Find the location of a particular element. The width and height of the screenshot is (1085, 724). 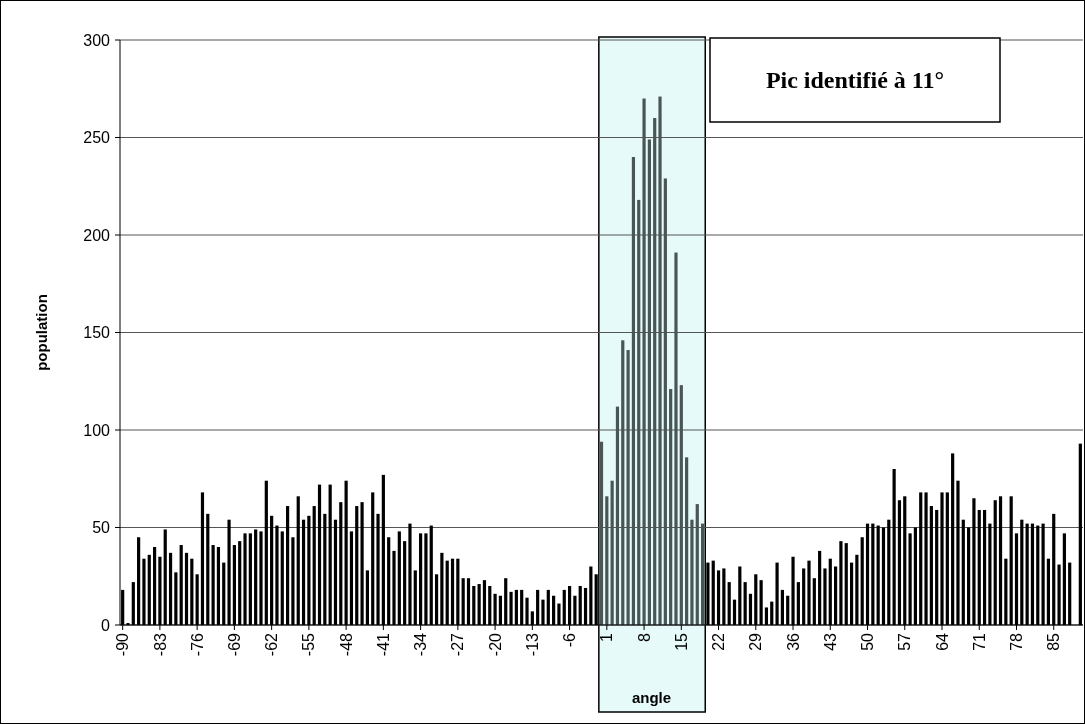

x-tick-label: -48 is located at coordinates (346, 644).